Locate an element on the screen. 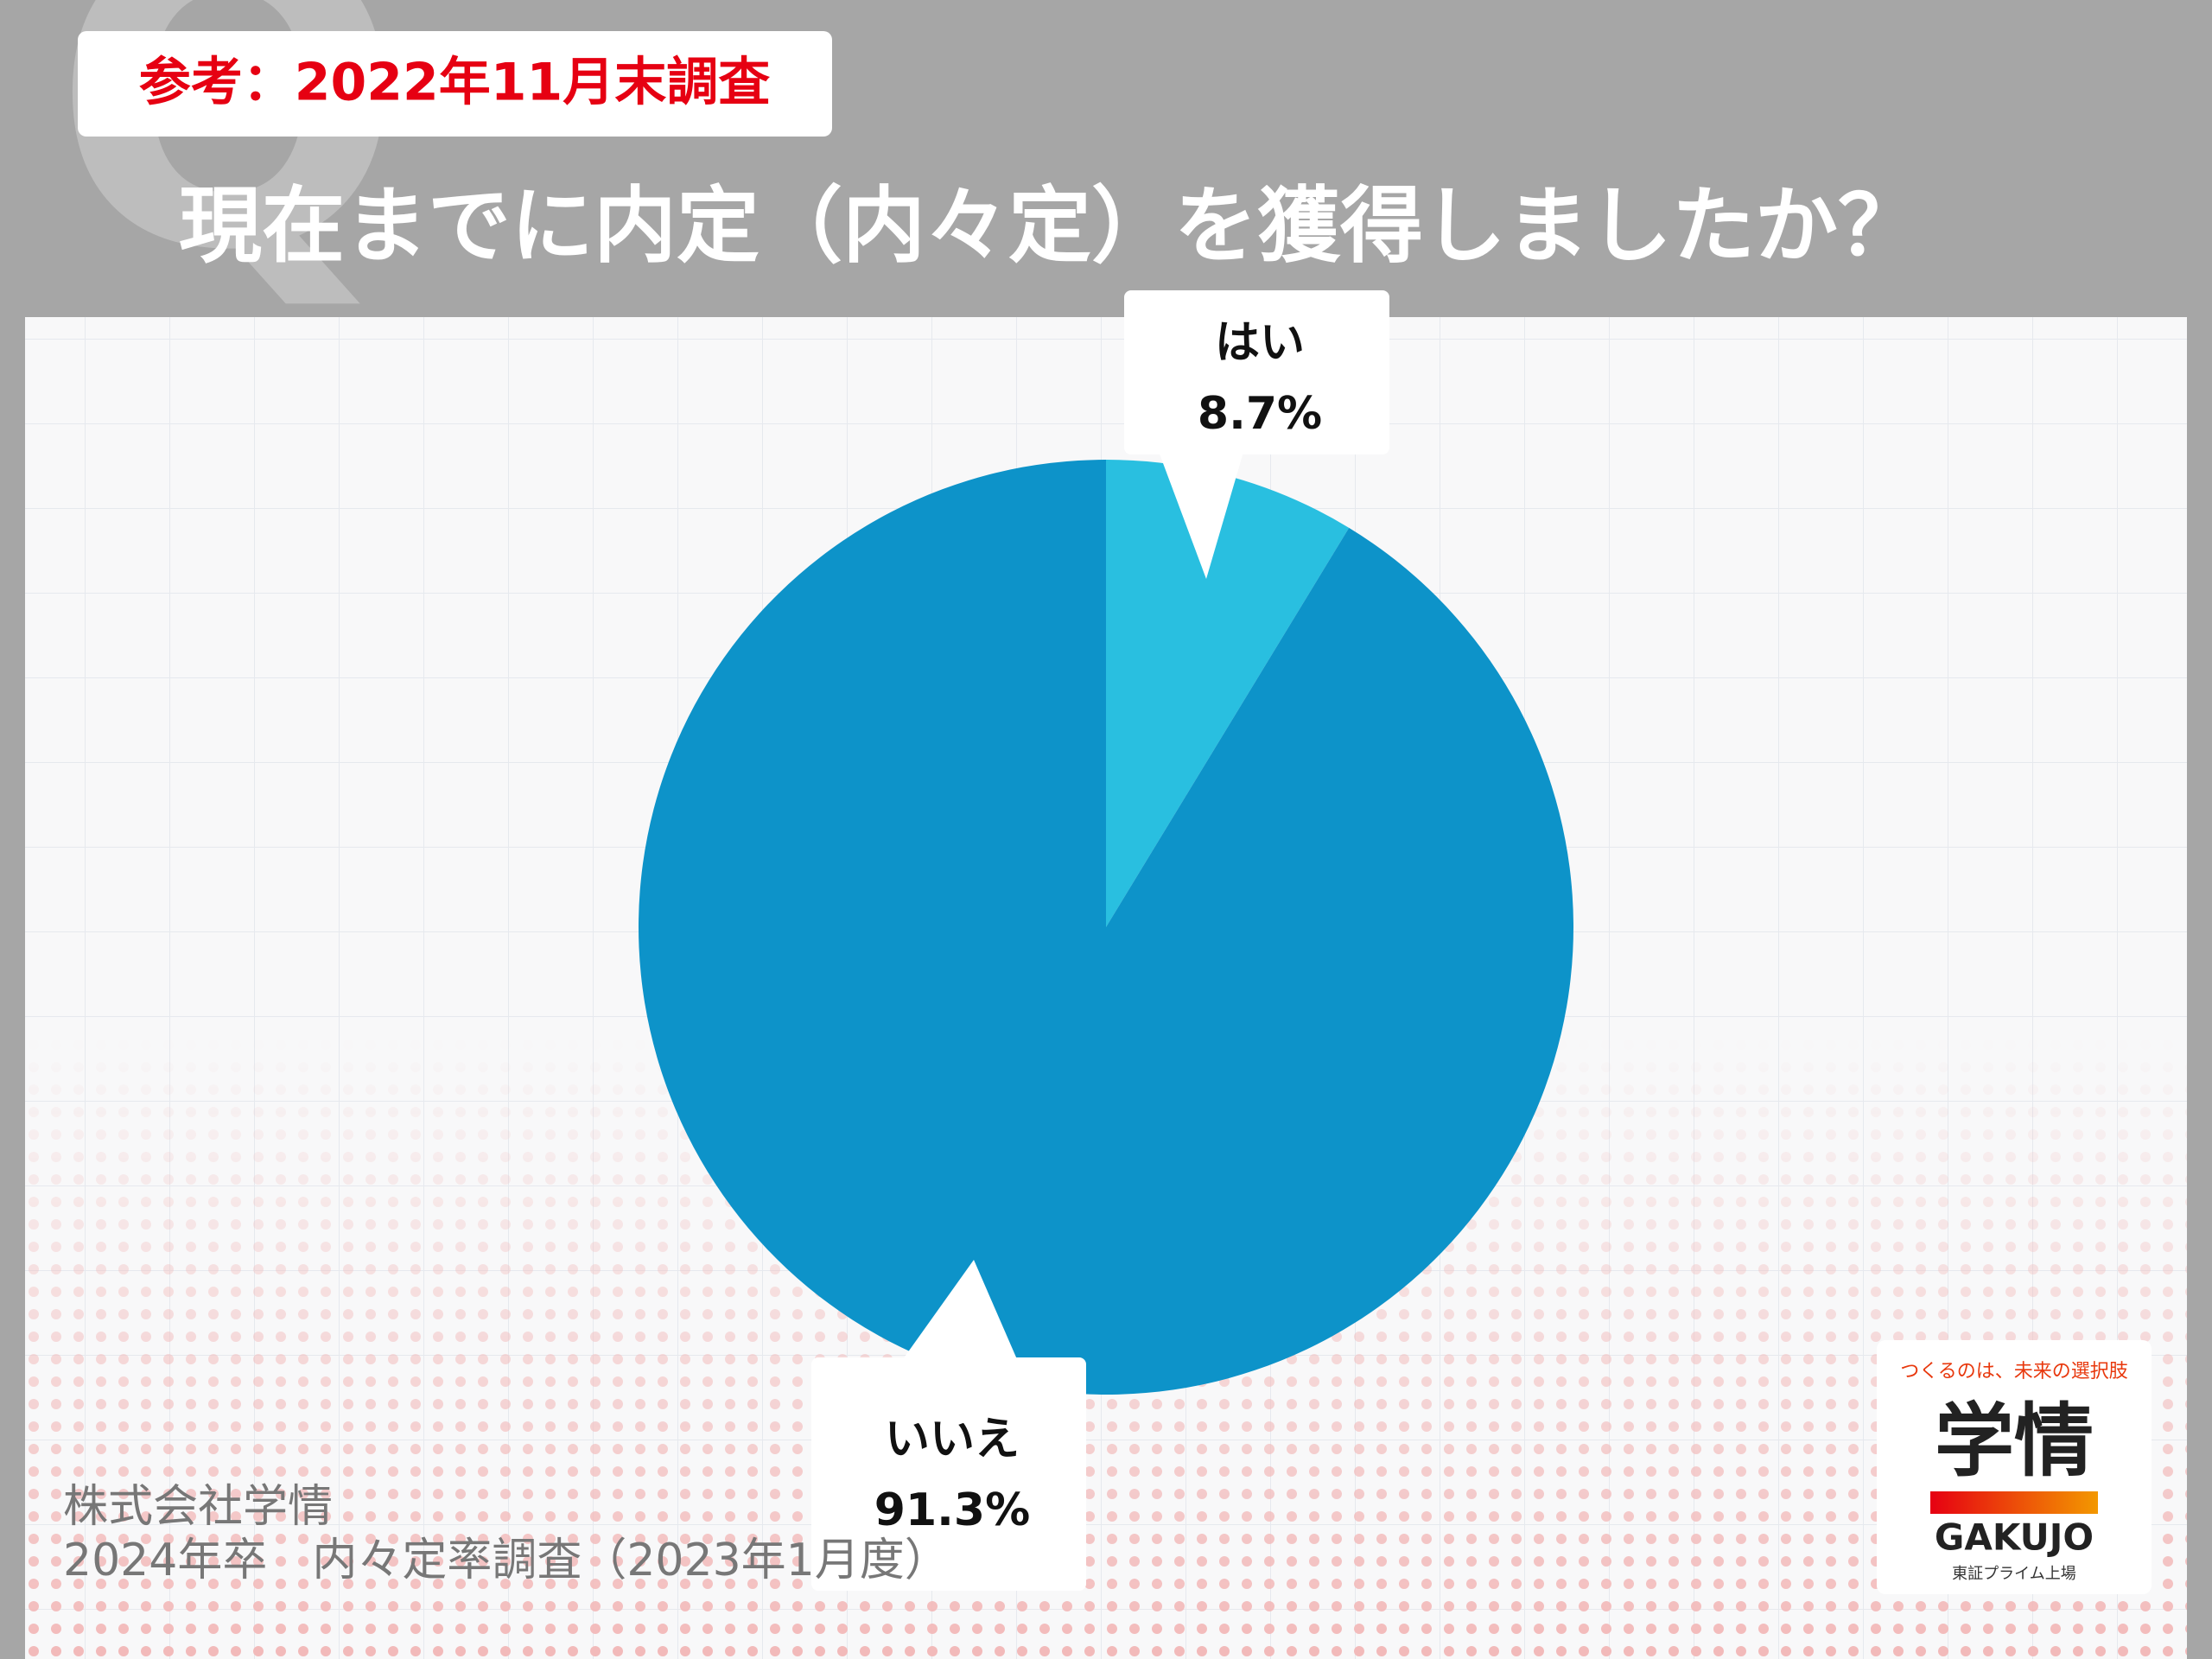 This screenshot has width=2212, height=1659. badge-text: 参考：2022年11月末調査 is located at coordinates (455, 83).